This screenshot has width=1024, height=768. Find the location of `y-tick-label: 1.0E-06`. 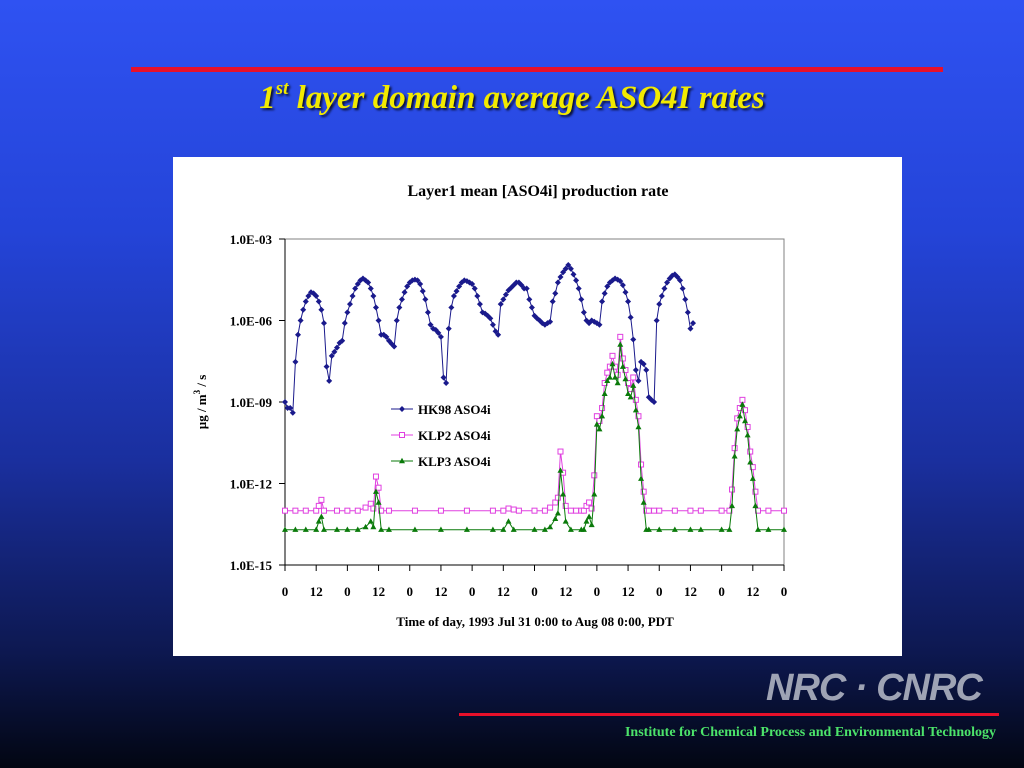

y-tick-label: 1.0E-06 is located at coordinates (251, 321).